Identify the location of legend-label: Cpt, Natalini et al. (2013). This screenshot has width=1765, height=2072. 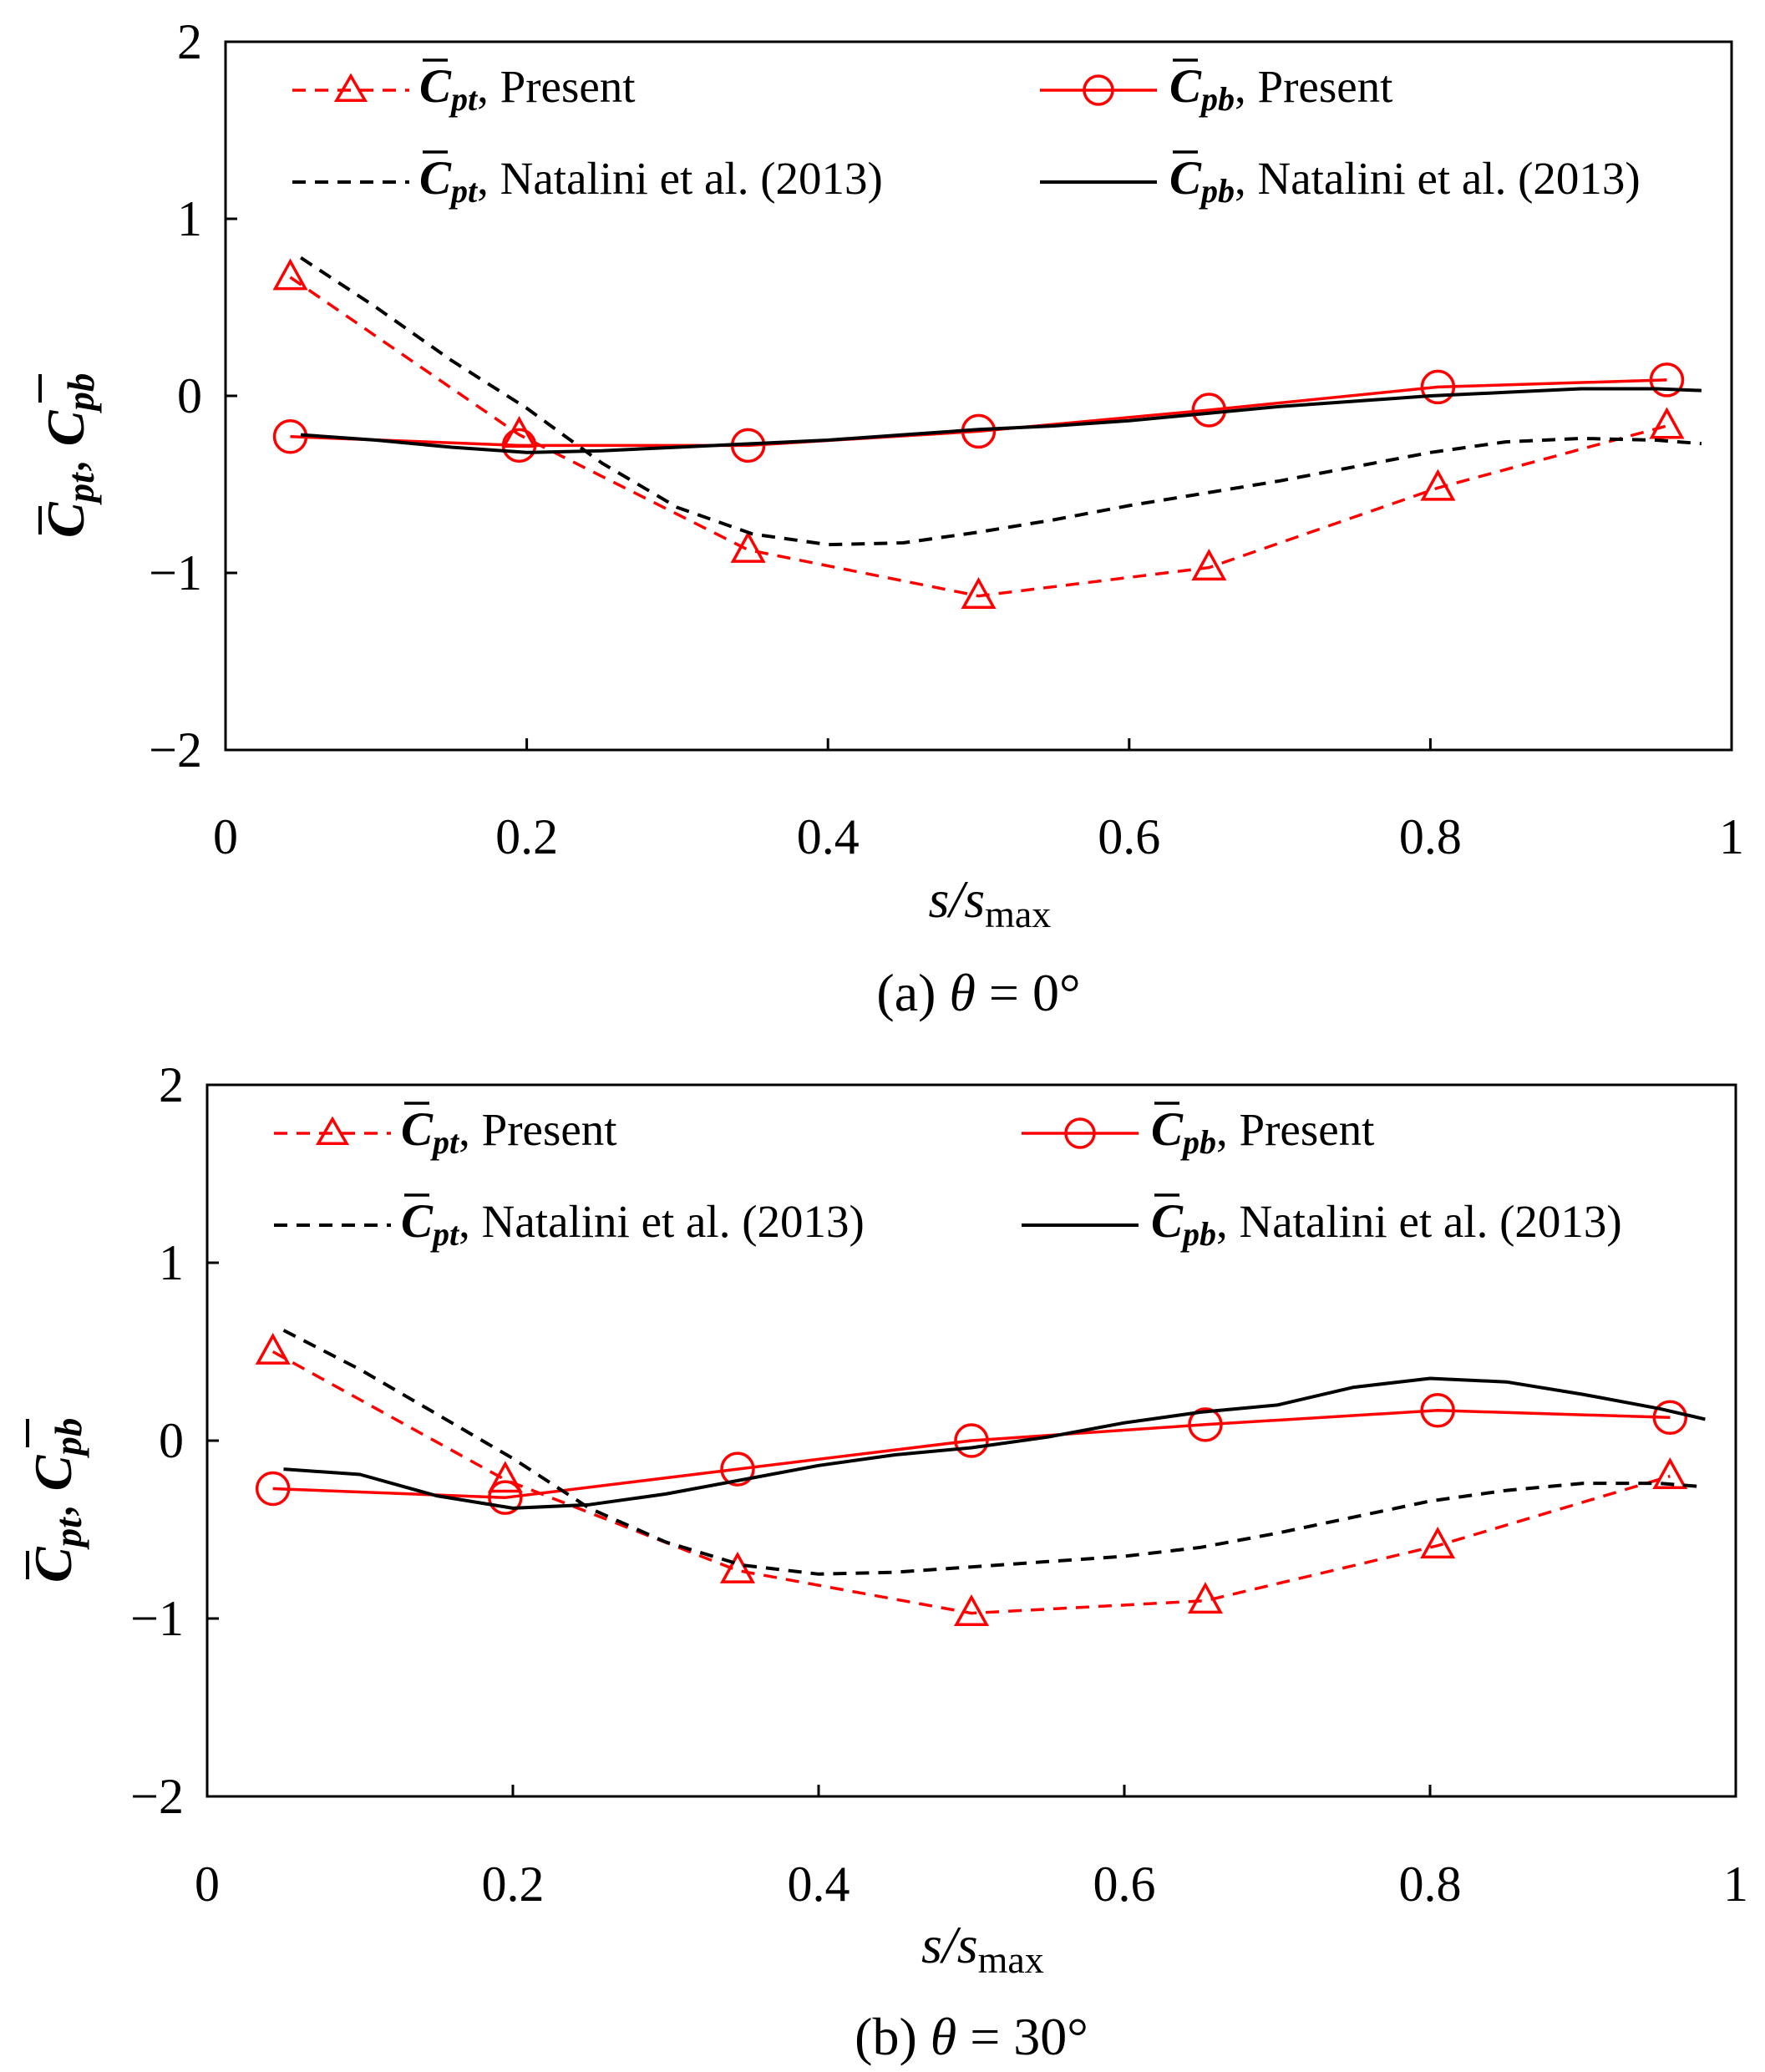
(633, 1224).